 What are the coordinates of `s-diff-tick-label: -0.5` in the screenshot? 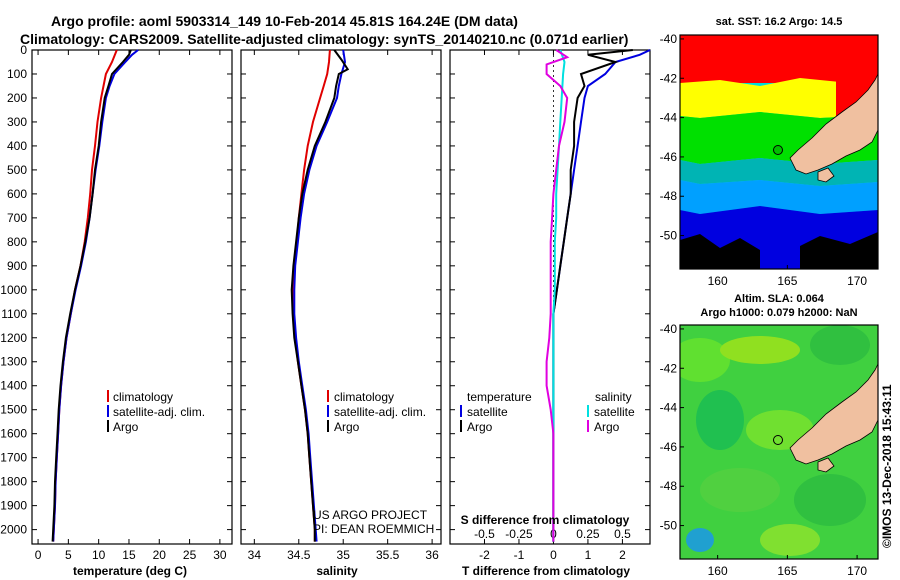 It's located at (484, 534).